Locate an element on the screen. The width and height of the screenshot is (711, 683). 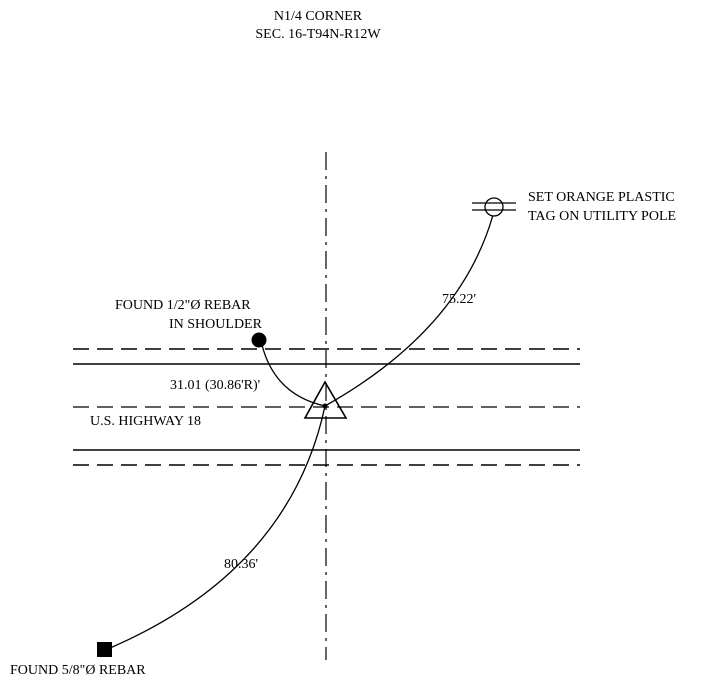
distance-to-rebar-top: 31.01 (30.86'R)' is located at coordinates (215, 385).